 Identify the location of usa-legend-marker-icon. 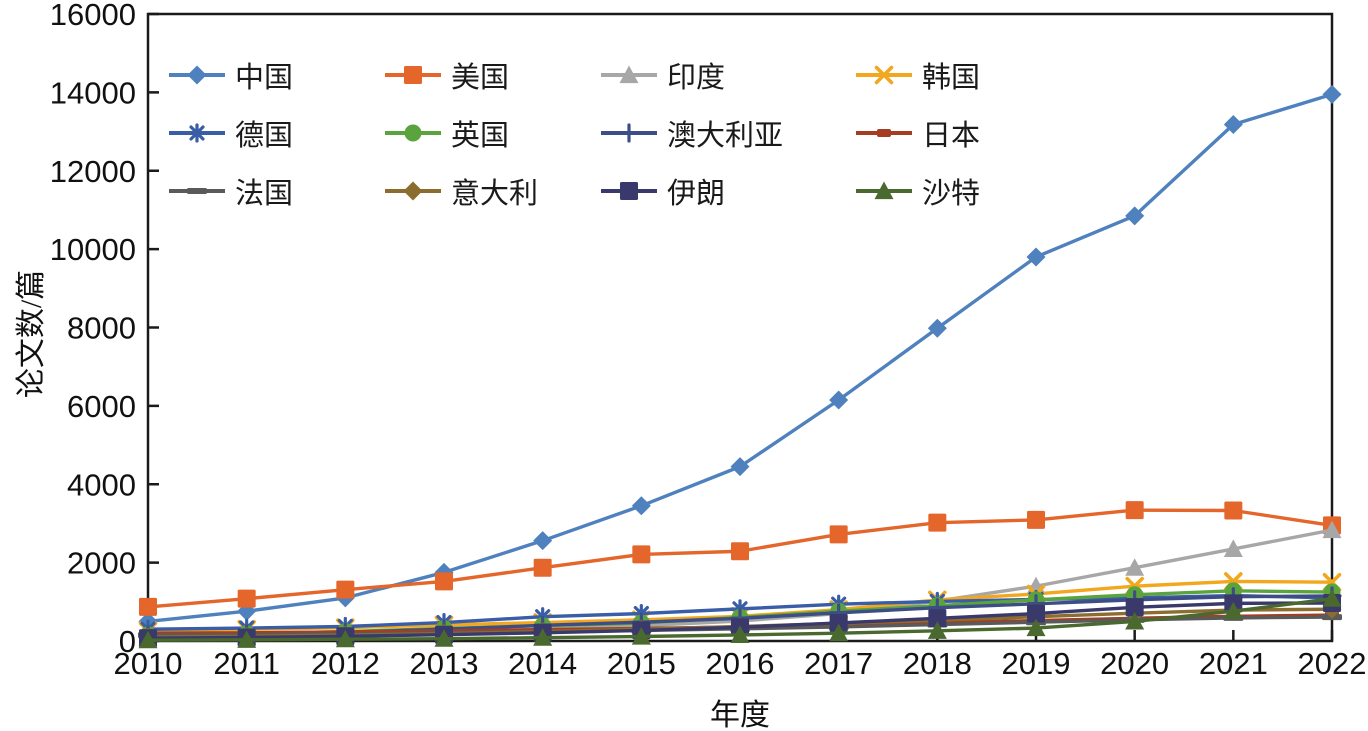
(413, 75).